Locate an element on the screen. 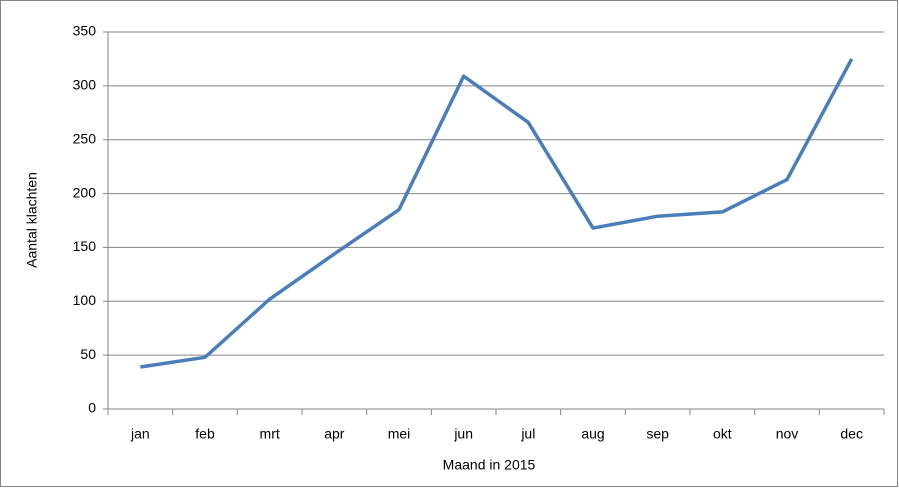 The image size is (899, 493). x-axis-label: Maand in 2015 is located at coordinates (489, 465).